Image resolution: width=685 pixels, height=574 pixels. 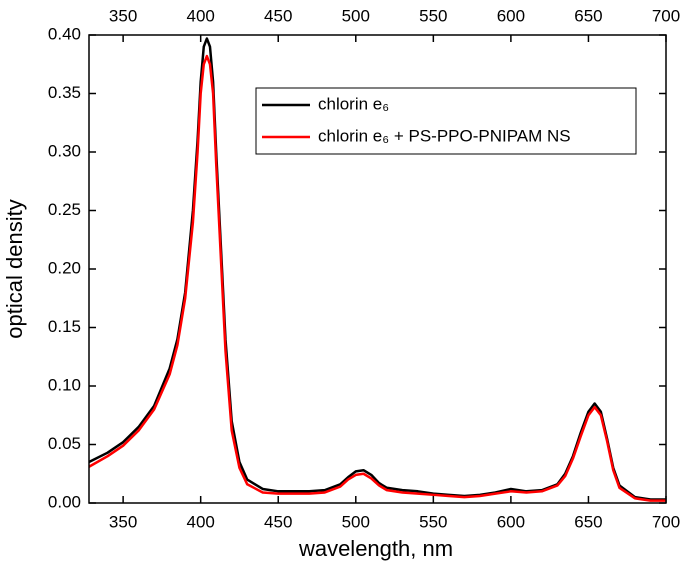 What do you see at coordinates (64, 267) in the screenshot?
I see `y-tick-label: 0.20` at bounding box center [64, 267].